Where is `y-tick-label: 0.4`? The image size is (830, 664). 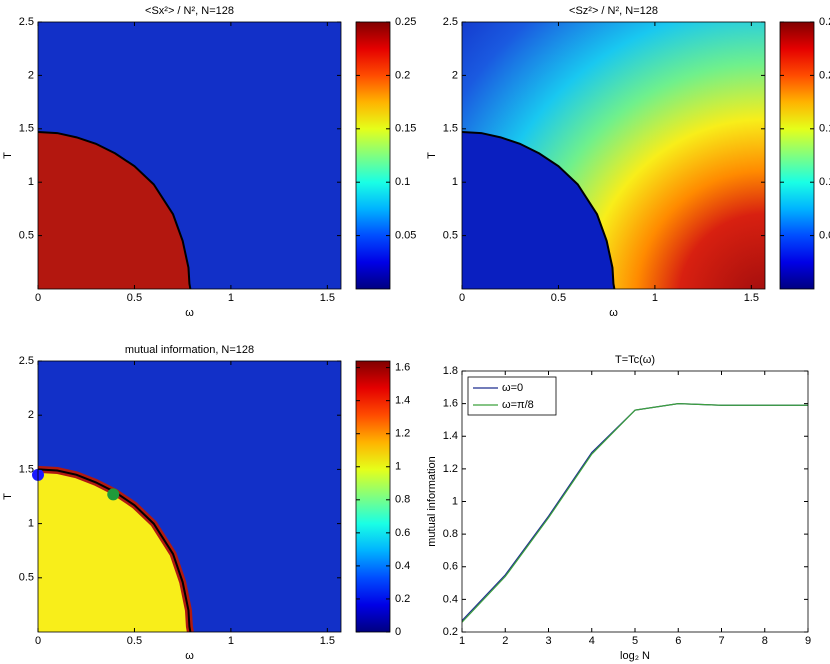 y-tick-label: 0.4 is located at coordinates (450, 599).